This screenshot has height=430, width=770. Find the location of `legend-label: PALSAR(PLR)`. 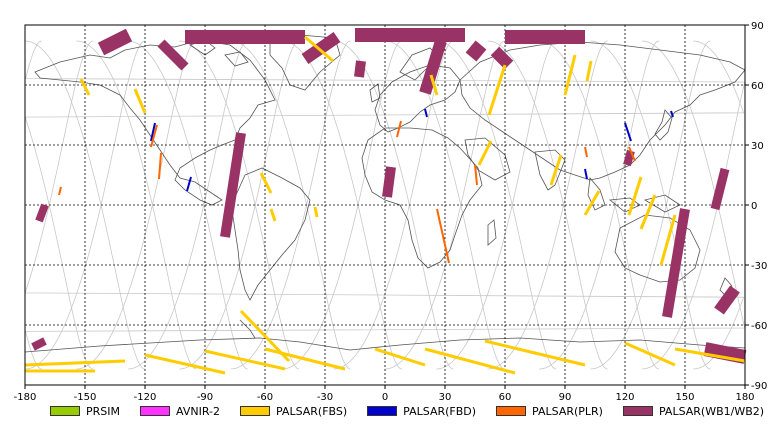

legend-label: PALSAR(PLR) is located at coordinates (567, 411).